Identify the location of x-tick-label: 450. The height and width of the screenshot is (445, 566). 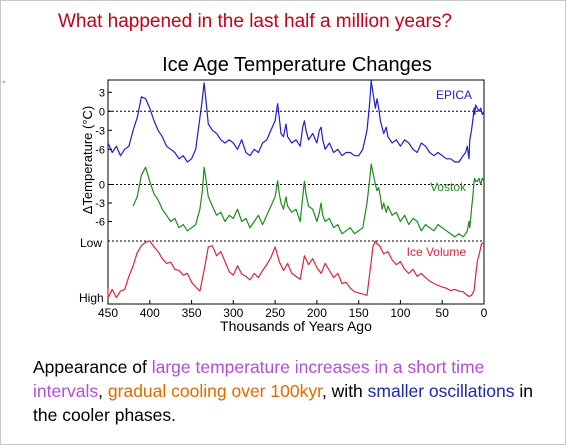
(108, 313).